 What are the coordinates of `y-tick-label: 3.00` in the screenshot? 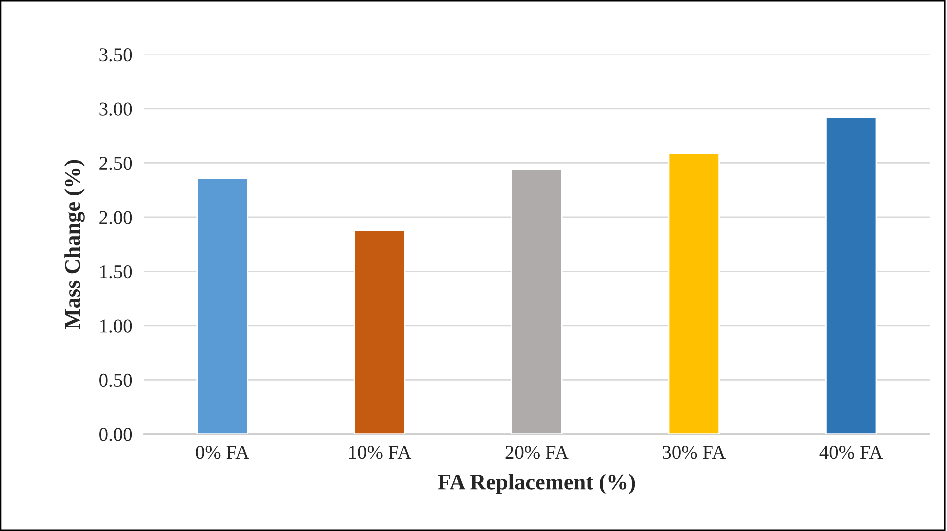 It's located at (116, 109).